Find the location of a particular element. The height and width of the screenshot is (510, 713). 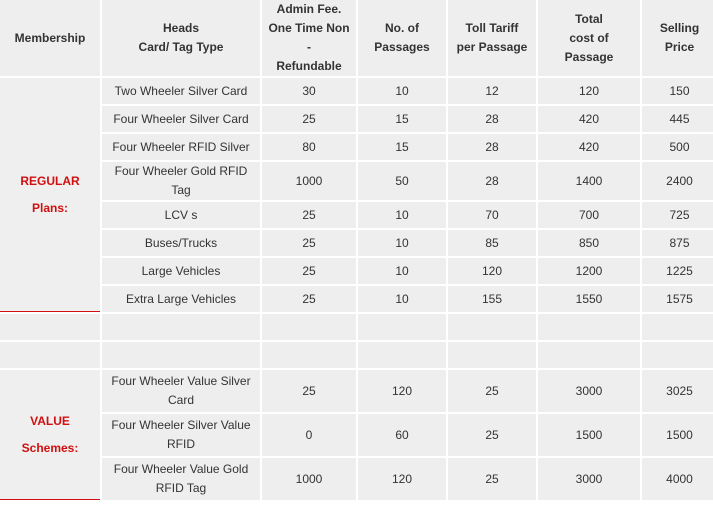

toll-cell: 155 is located at coordinates (492, 299).